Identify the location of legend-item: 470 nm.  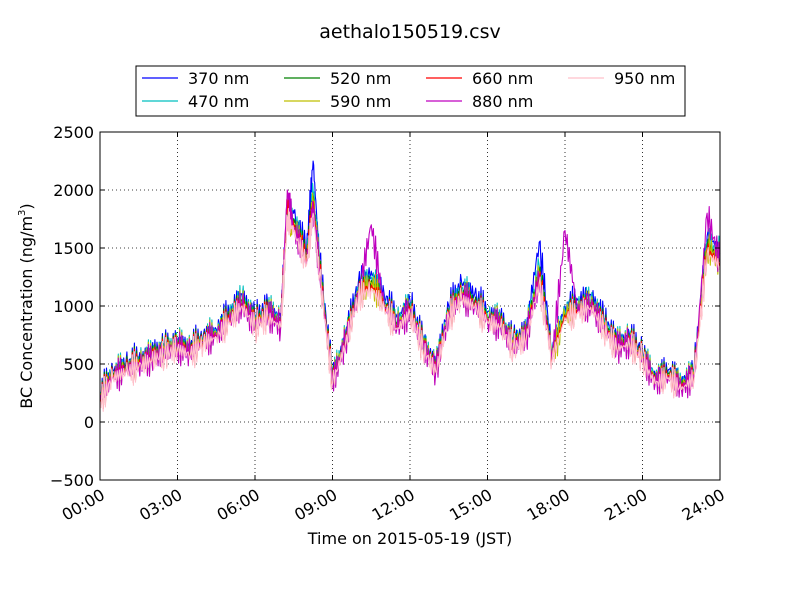
(195, 101).